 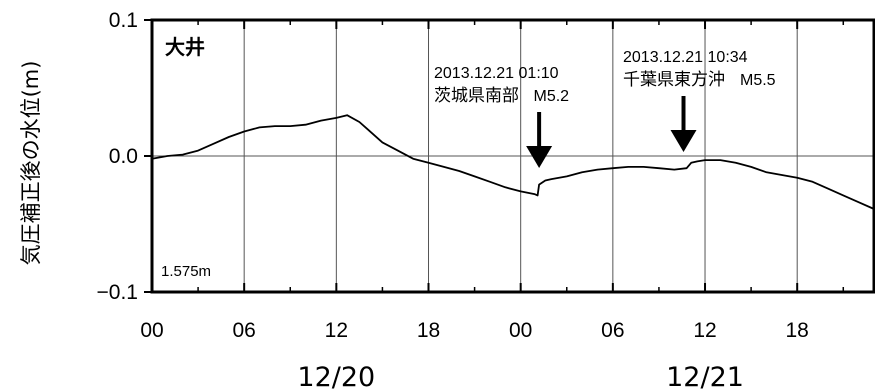 What do you see at coordinates (117, 292) in the screenshot?
I see `y-tick-label: −0.1` at bounding box center [117, 292].